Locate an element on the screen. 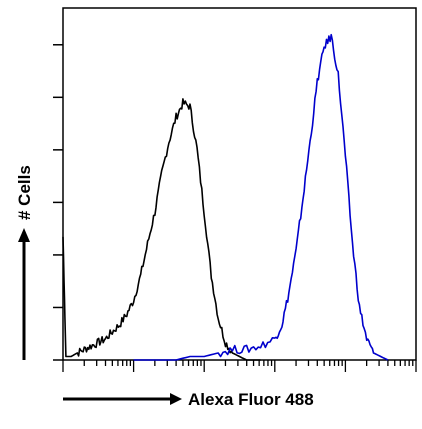 This screenshot has width=422, height=429. x-axis-arrowhead is located at coordinates (176, 399).